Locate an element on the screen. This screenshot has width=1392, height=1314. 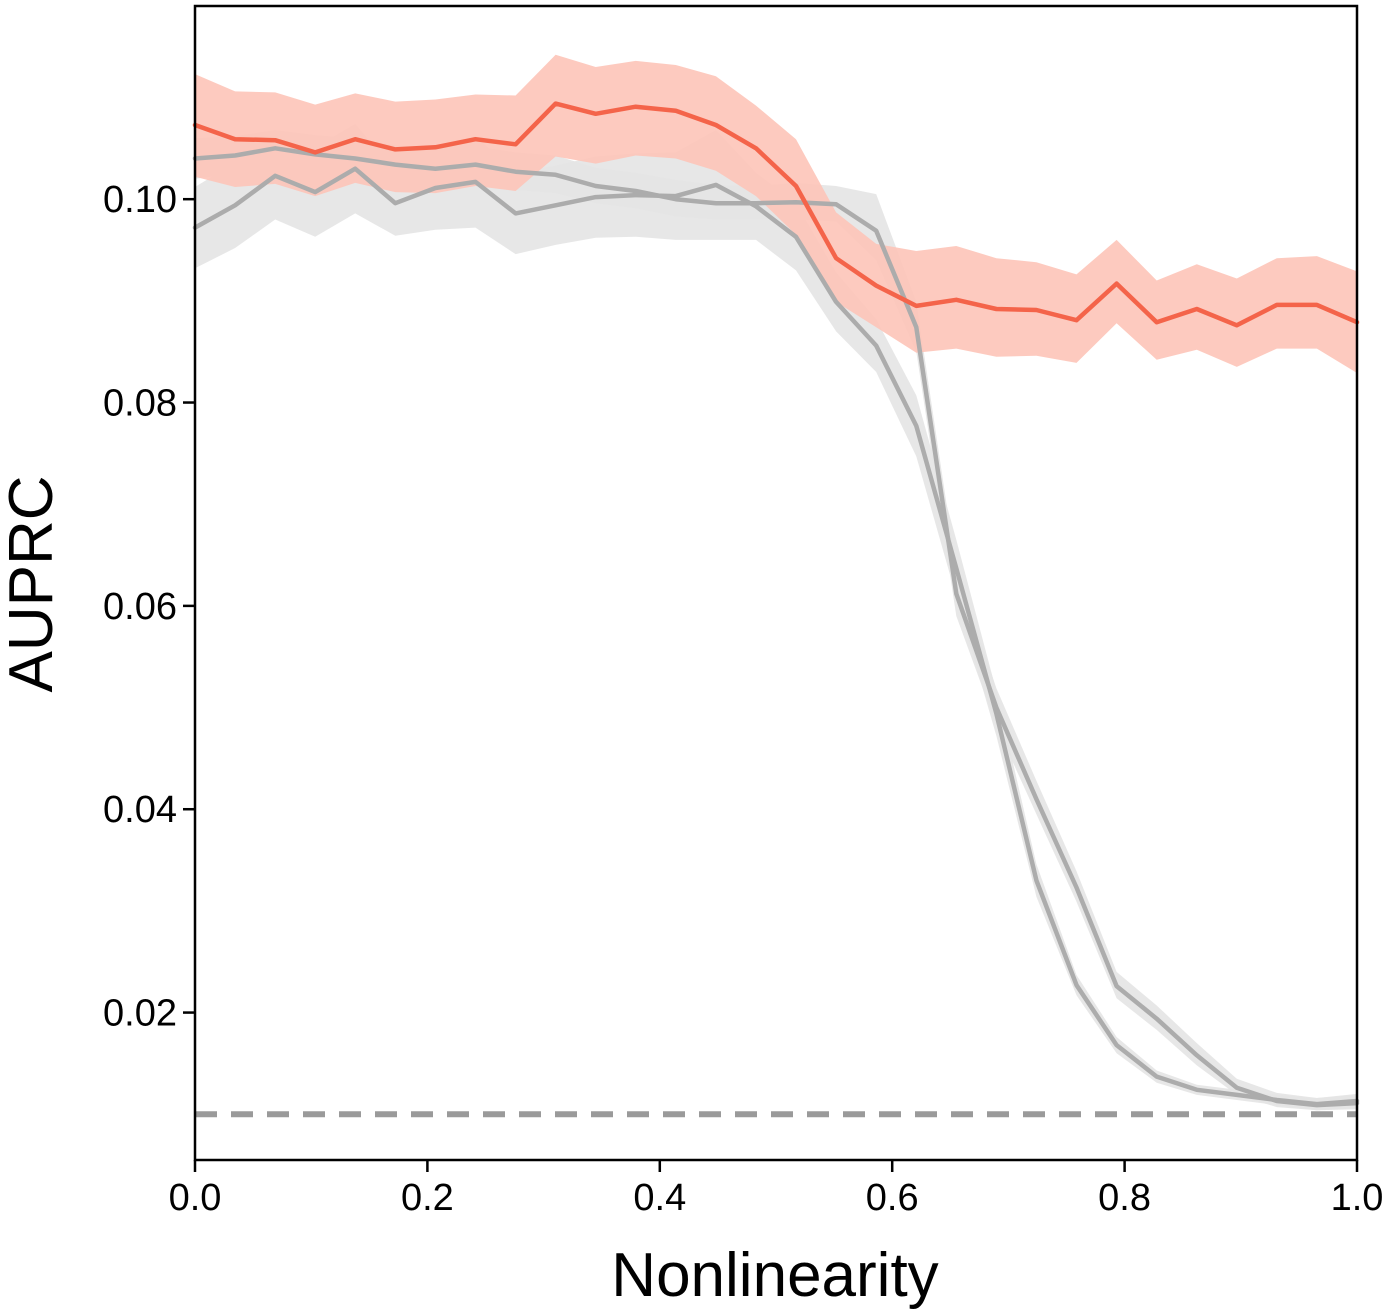
y-axis-title: AUPRC is located at coordinates (33, 583).